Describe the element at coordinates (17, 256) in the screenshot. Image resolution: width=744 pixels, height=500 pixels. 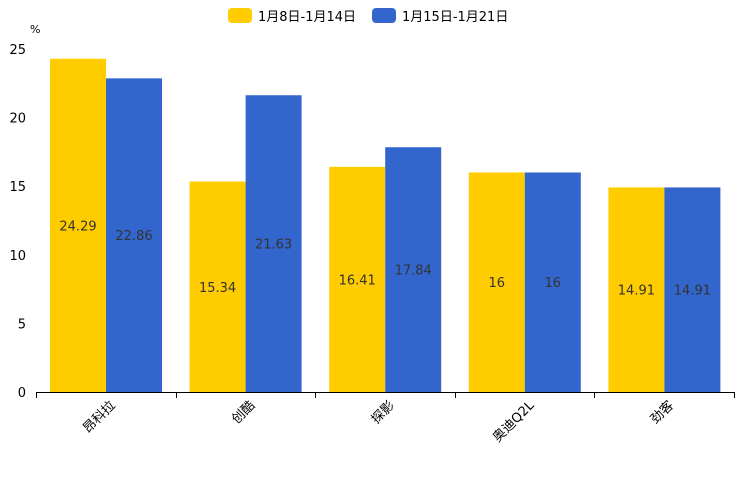
I see `y-tick-label: 10` at that location.